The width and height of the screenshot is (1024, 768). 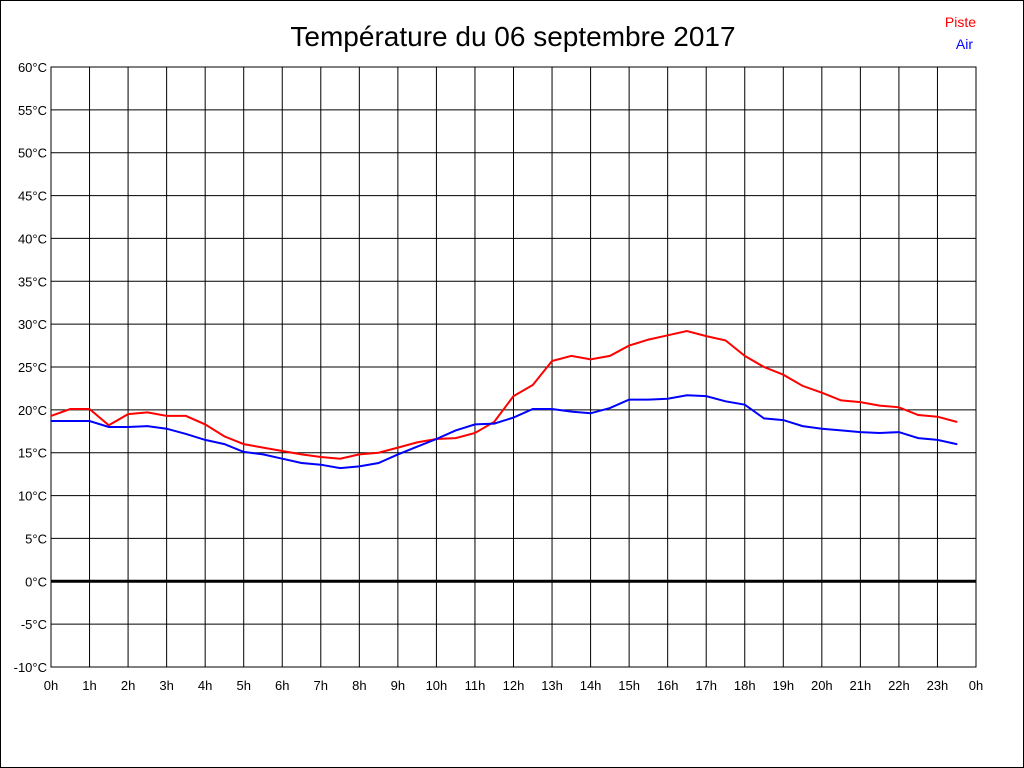 I want to click on series-line-air, so click(x=504, y=432).